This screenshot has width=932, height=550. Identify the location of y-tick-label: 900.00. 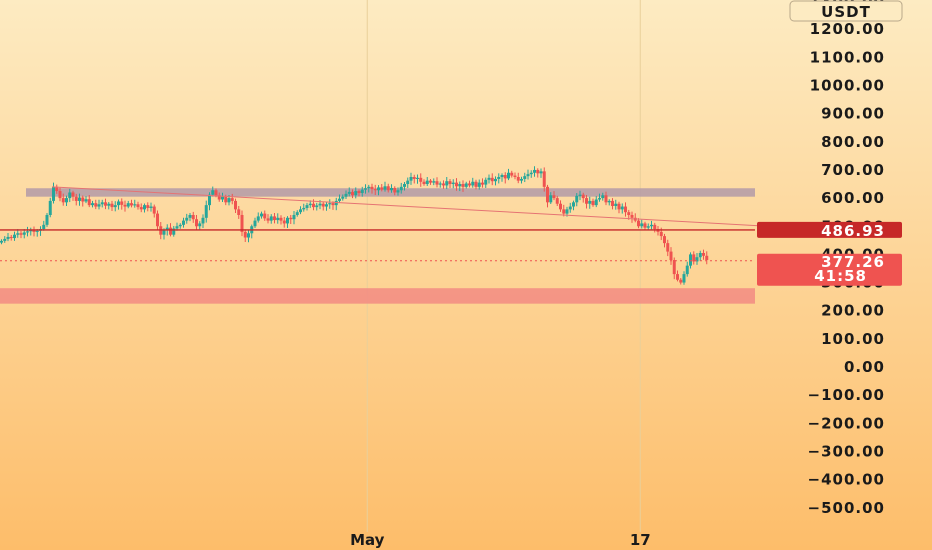
(853, 114).